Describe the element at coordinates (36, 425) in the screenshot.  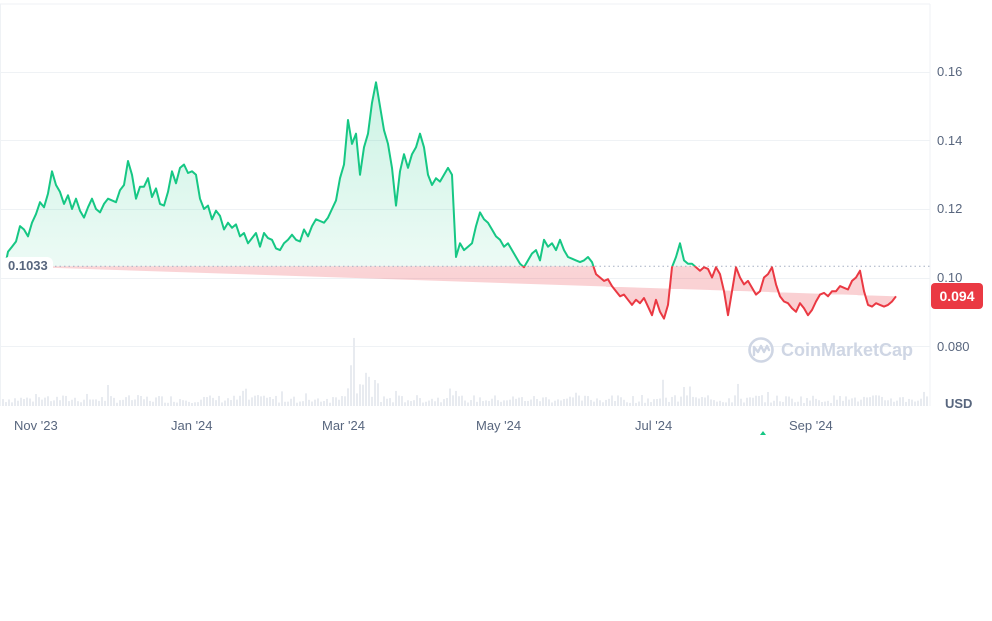
I see `x-tick-nov-23: Nov '23` at that location.